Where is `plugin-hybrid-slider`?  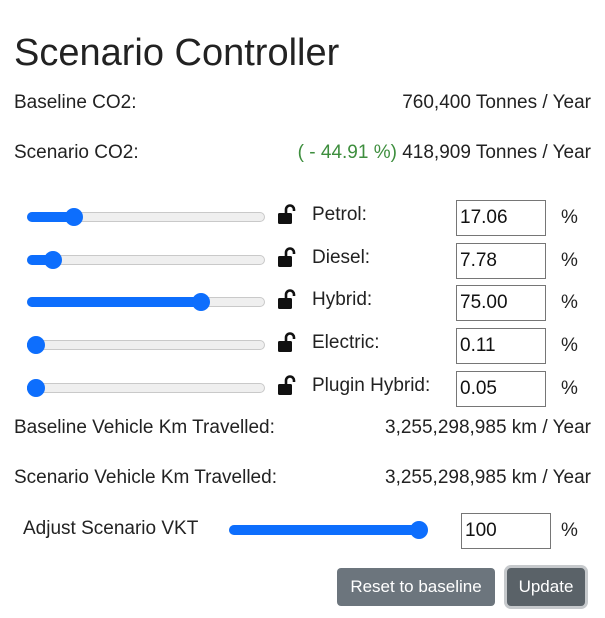
plugin-hybrid-slider is located at coordinates (146, 388).